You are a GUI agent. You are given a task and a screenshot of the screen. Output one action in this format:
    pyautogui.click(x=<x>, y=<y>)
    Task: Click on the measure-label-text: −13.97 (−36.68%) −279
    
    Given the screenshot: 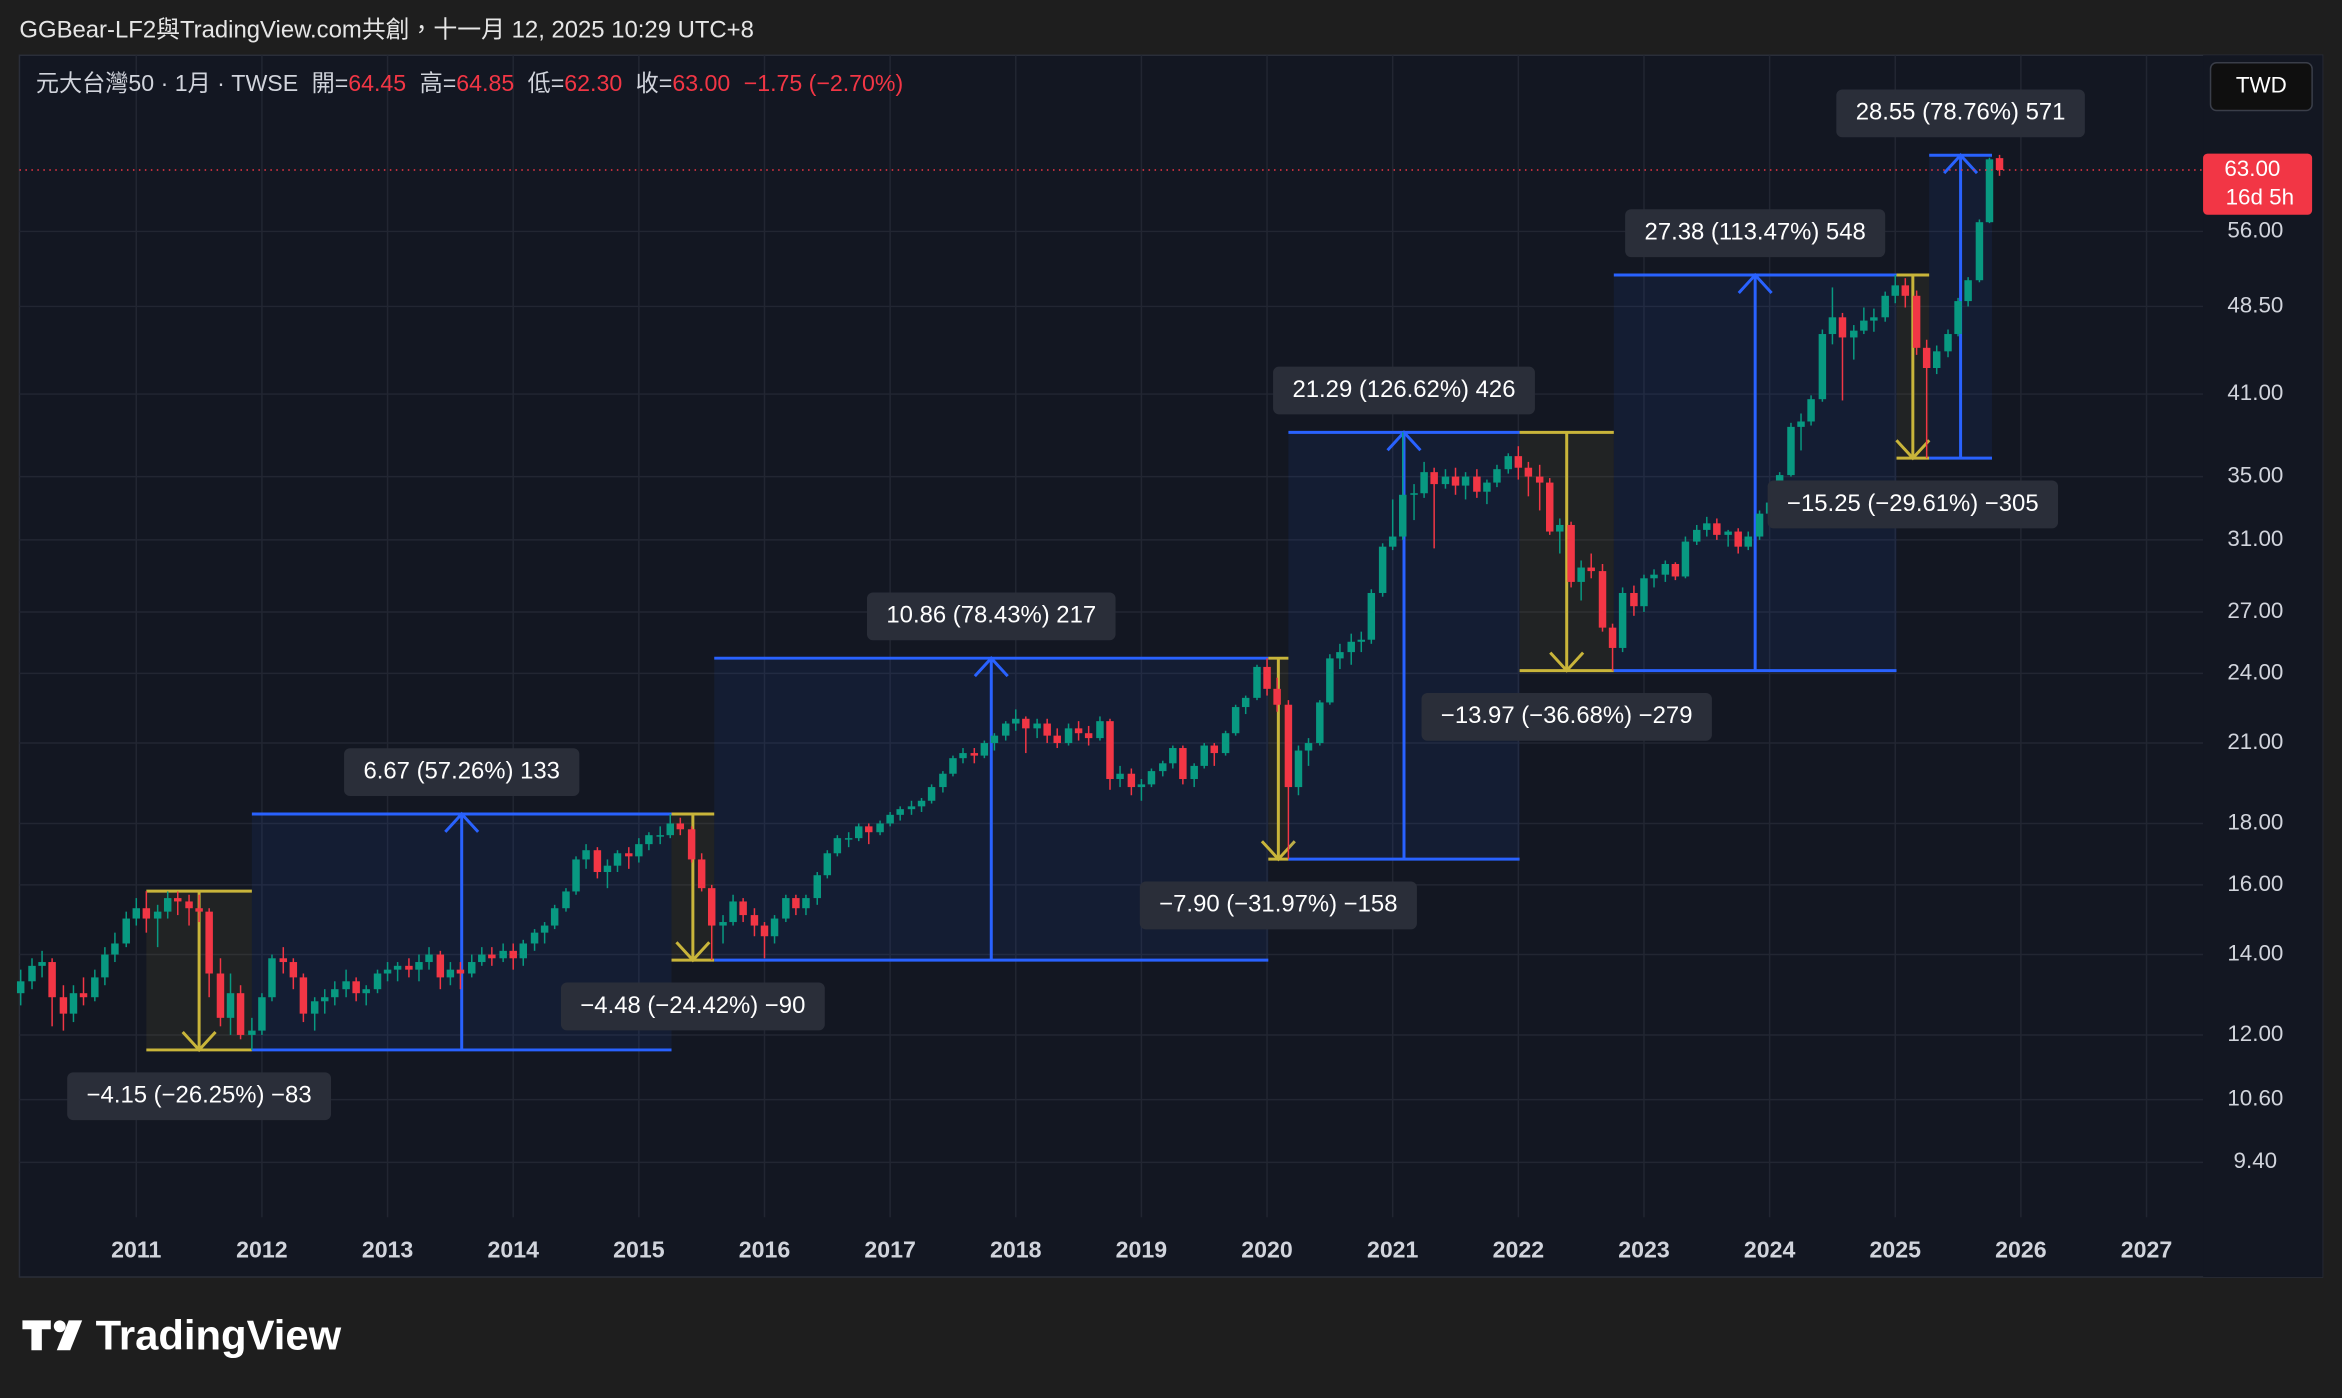 What is the action you would take?
    pyautogui.click(x=1567, y=715)
    